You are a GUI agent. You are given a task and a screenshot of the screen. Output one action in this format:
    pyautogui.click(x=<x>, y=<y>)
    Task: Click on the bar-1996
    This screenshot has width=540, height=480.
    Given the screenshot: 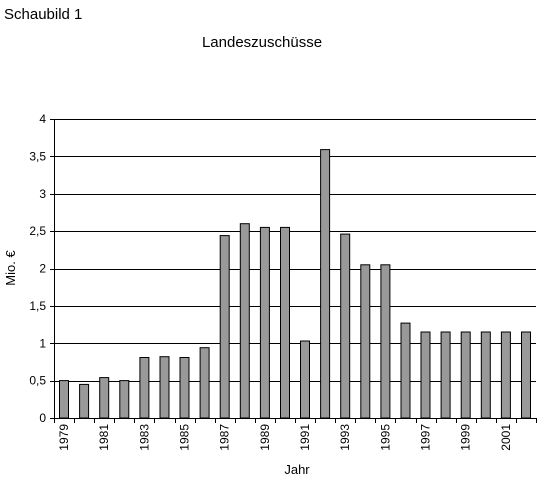 What is the action you would take?
    pyautogui.click(x=405, y=370)
    